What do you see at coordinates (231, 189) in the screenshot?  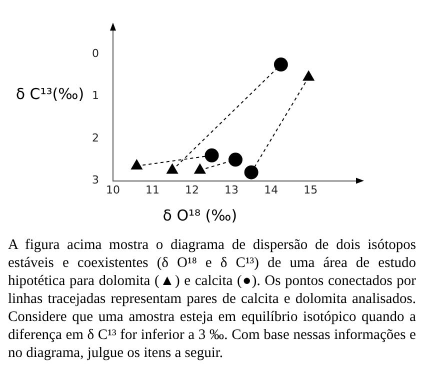 I see `x-tick-label: 13` at bounding box center [231, 189].